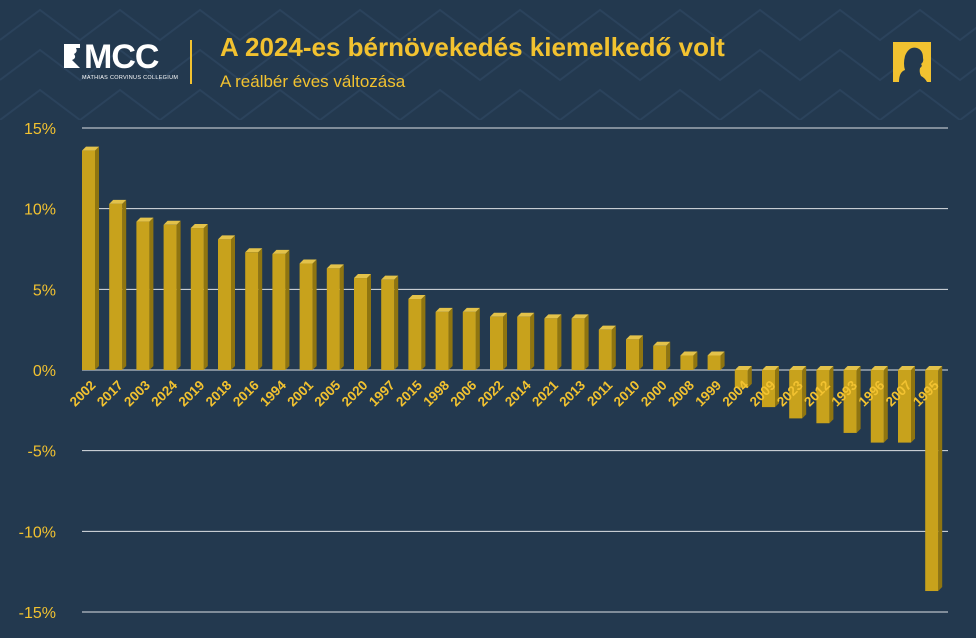 This screenshot has height=638, width=976. I want to click on mcc-logo-icon, so click(72, 56).